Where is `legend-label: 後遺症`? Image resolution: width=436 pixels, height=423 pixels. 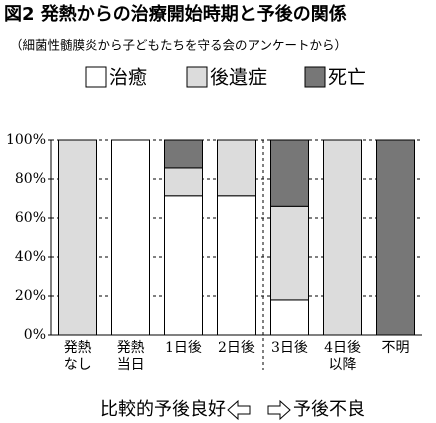 legend-label: 後遺症 is located at coordinates (238, 78).